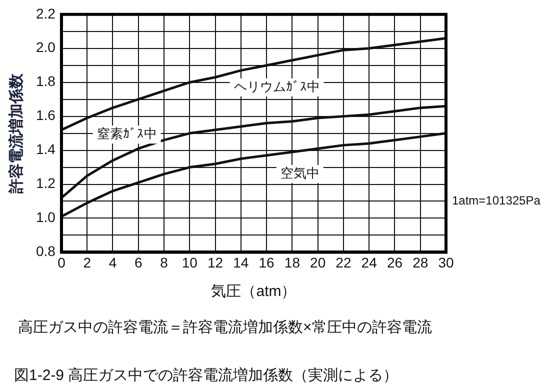 This screenshot has width=546, height=391. What do you see at coordinates (318, 262) in the screenshot?
I see `x-tick-label: 20` at bounding box center [318, 262].